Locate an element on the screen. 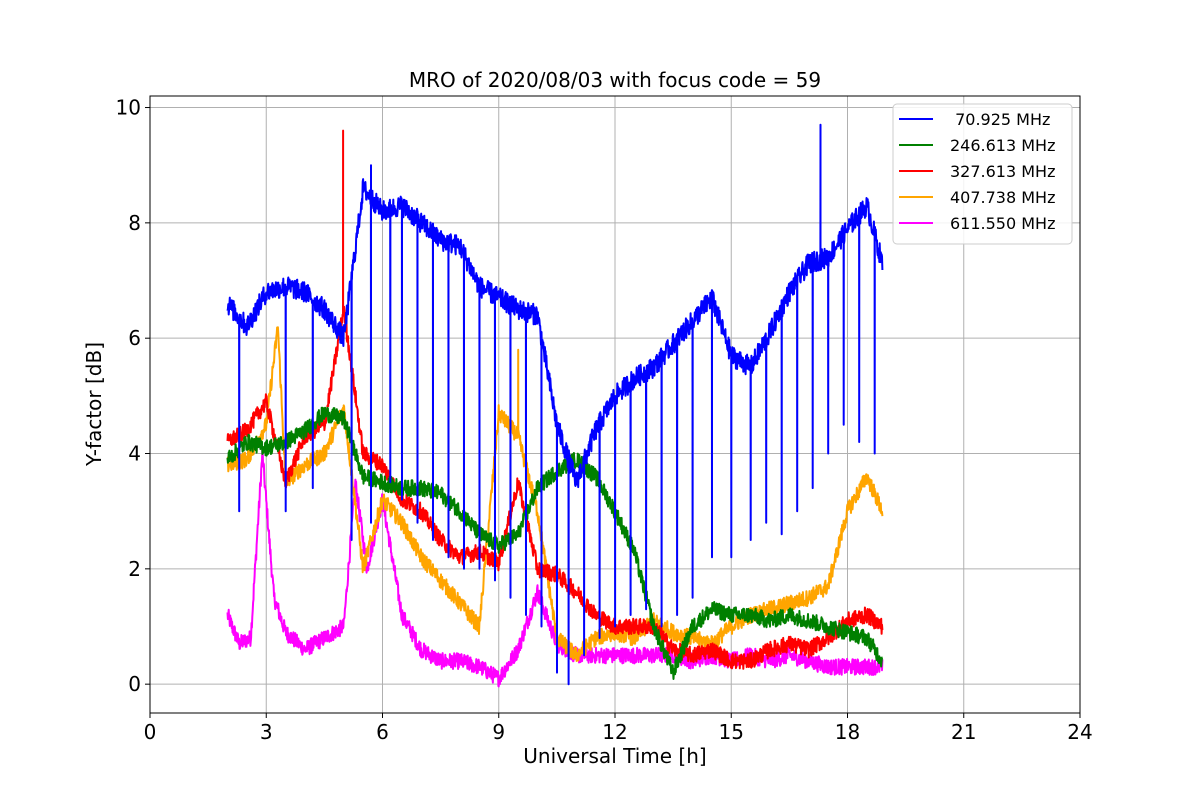 The height and width of the screenshot is (800, 1200). x-axis: 0 3 6 9 12 15 18 21 24 is located at coordinates (618, 728).